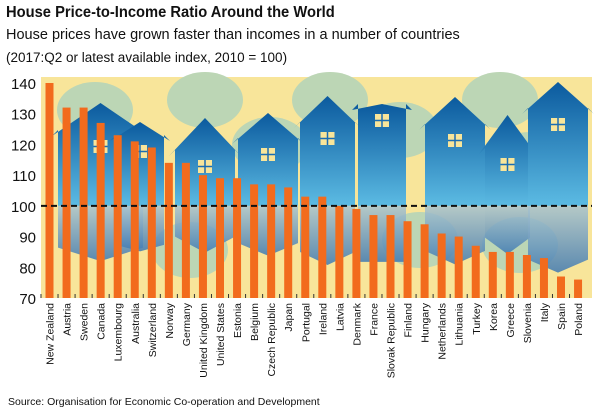 This screenshot has width=600, height=418. What do you see at coordinates (460, 324) in the screenshot?
I see `x-tick-label: Lithuania` at bounding box center [460, 324].